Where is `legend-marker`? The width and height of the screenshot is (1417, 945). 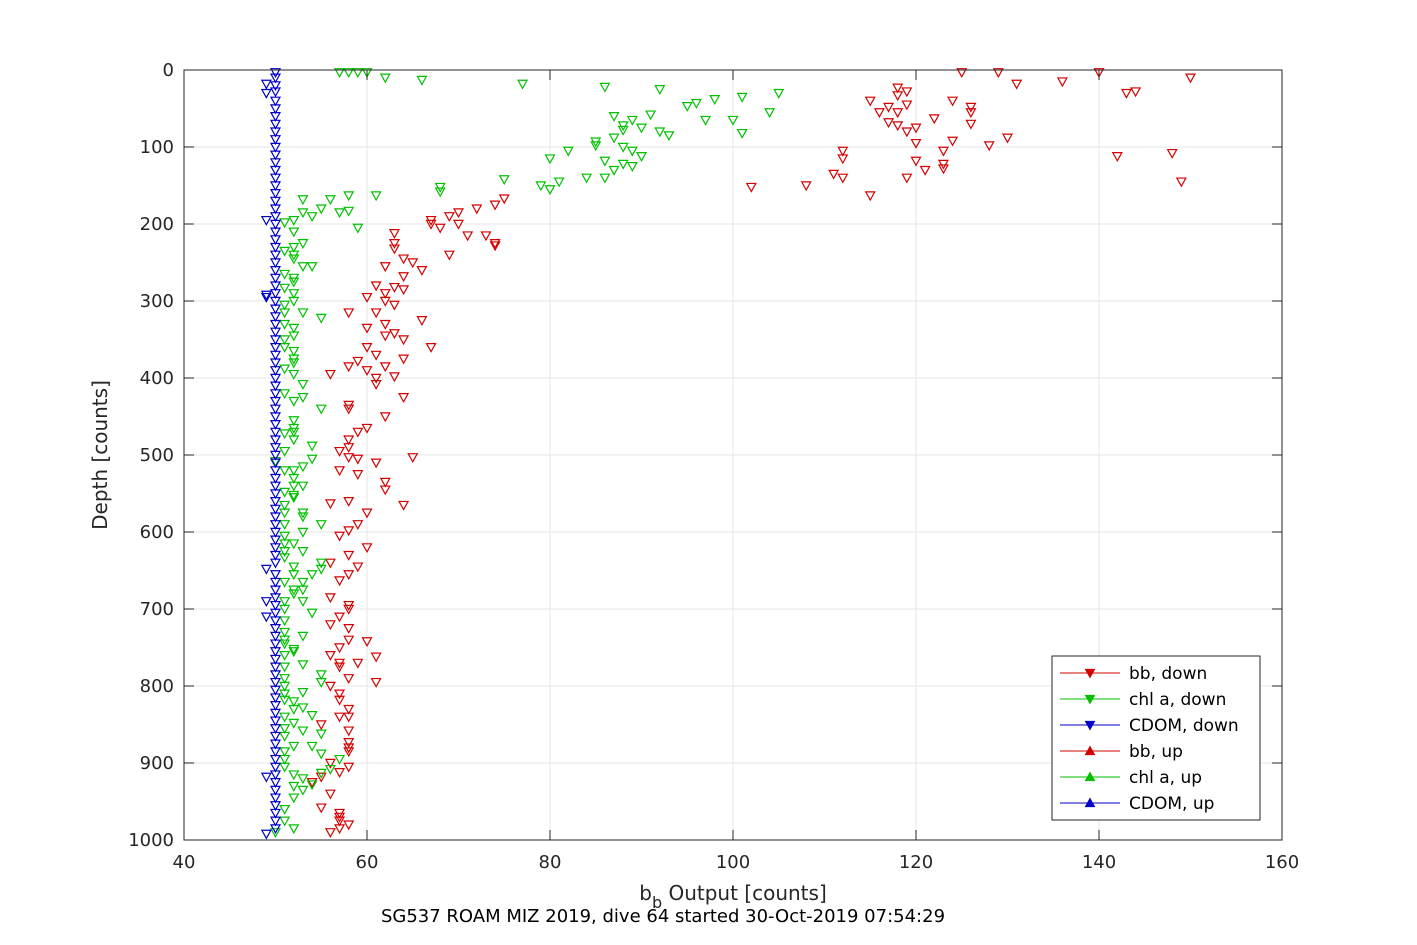 legend-marker is located at coordinates (1090, 673).